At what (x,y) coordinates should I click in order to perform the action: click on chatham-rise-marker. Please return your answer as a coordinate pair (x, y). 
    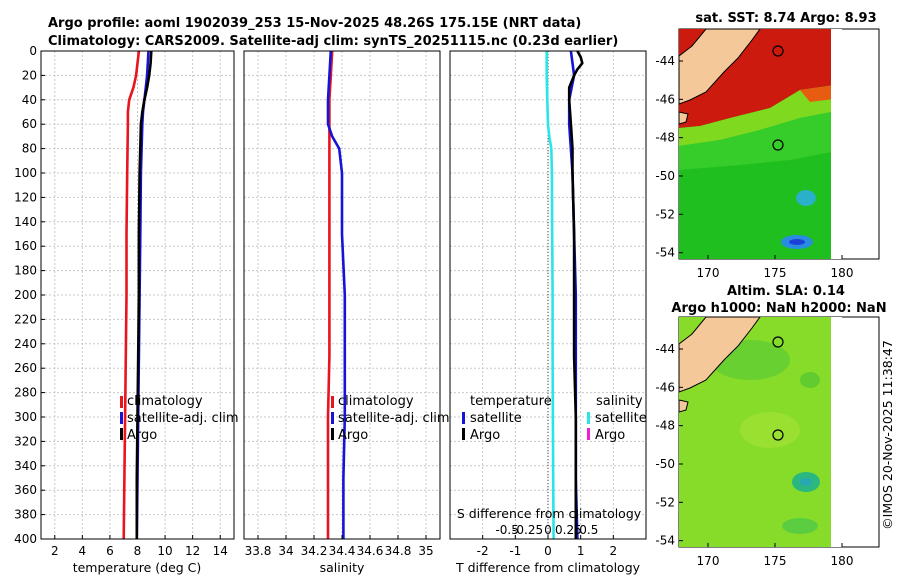
    Looking at the image, I should click on (778, 51).